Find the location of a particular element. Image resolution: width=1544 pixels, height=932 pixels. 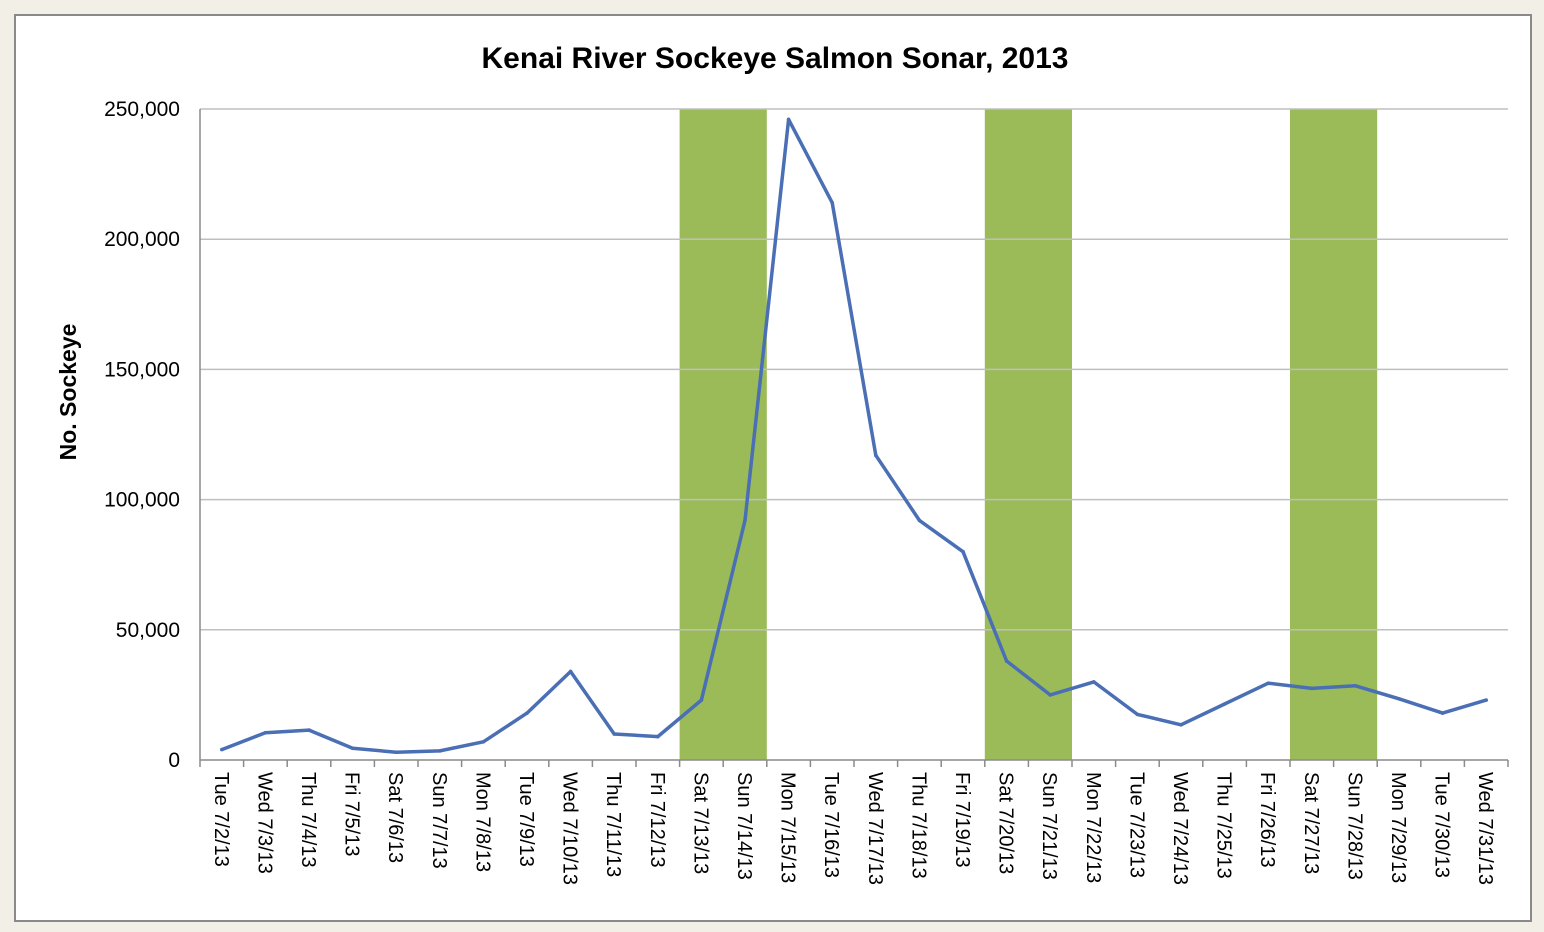

x-tick-label: Wed 7/17/13 is located at coordinates (875, 828).